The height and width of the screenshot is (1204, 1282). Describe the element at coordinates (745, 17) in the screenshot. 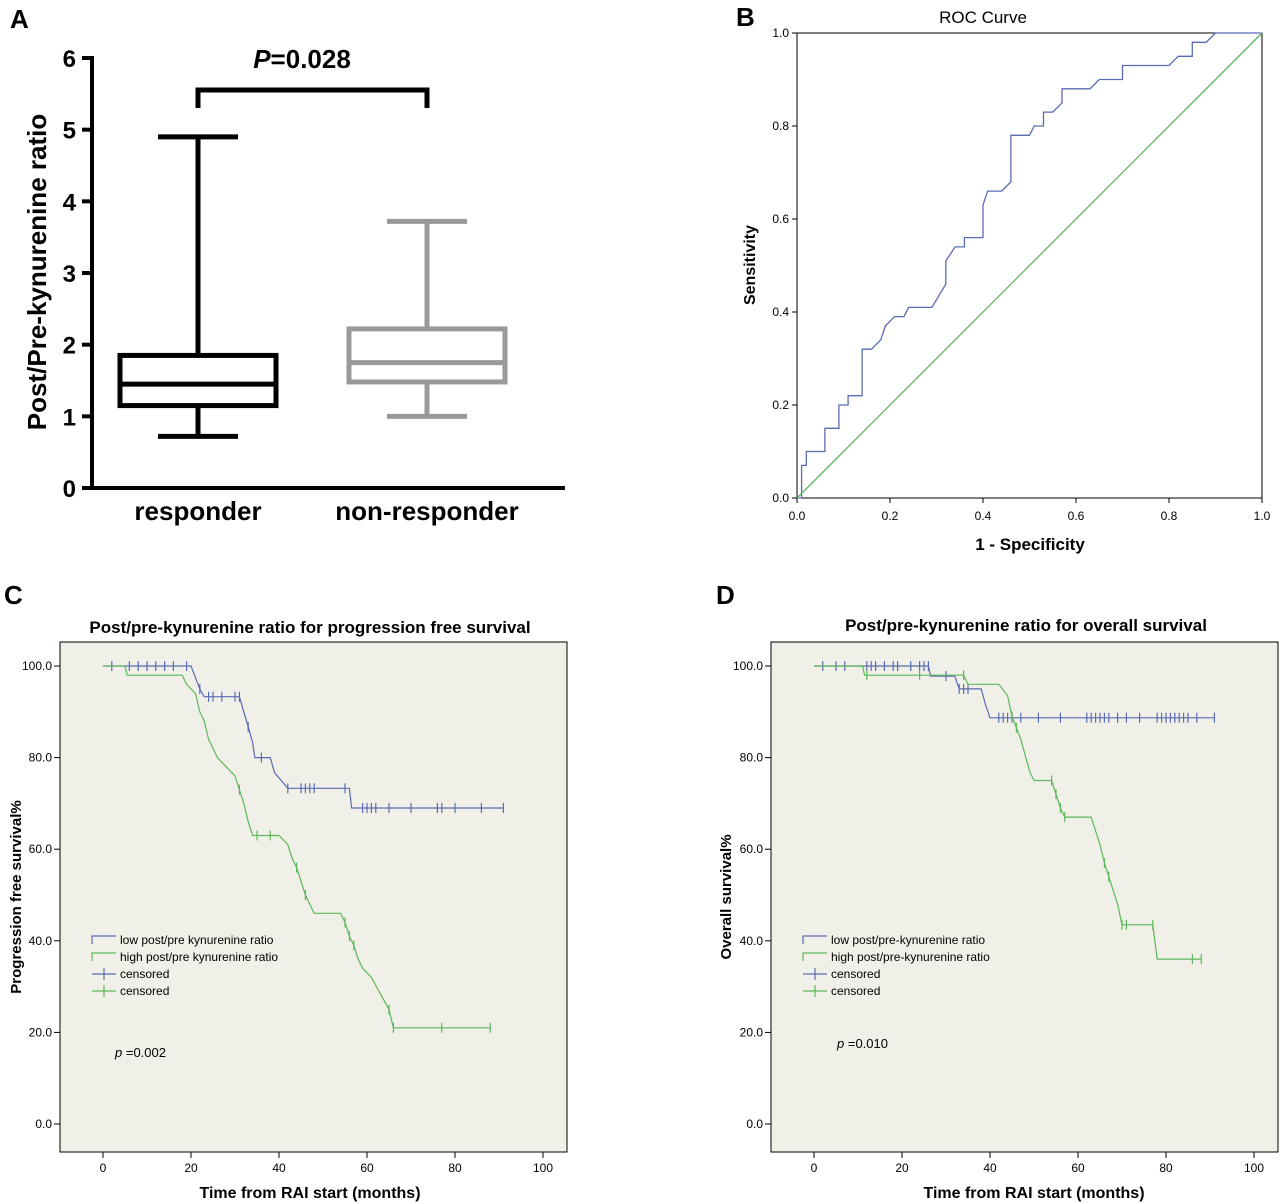

I see `panel-b-letter: B` at that location.